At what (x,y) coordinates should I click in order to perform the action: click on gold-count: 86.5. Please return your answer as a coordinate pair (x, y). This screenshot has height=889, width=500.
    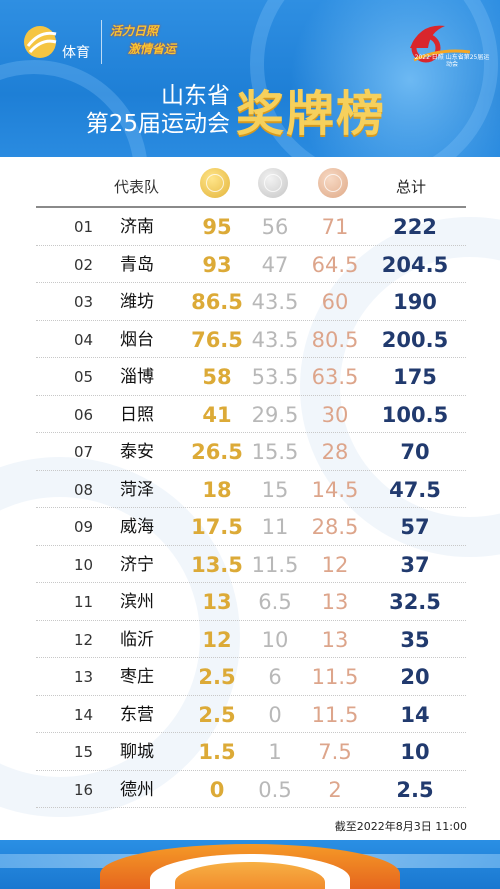
    Looking at the image, I should click on (217, 302).